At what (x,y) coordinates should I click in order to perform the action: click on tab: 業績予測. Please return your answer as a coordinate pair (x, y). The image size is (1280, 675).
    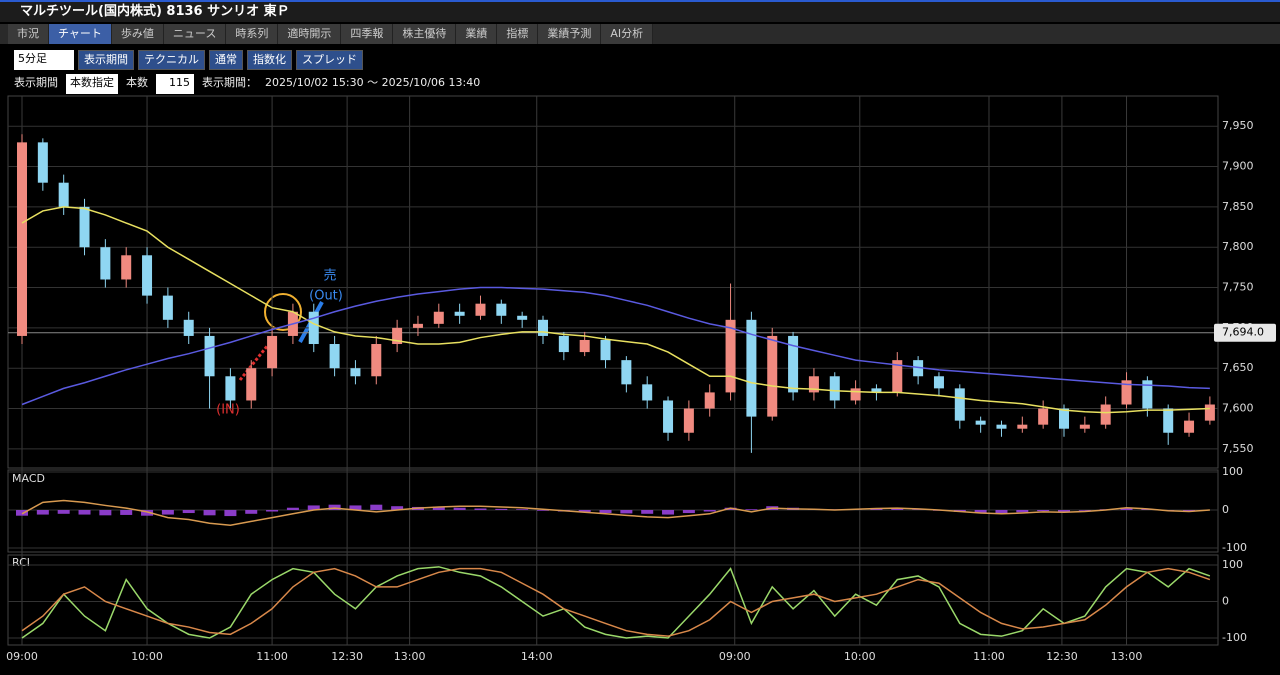
    Looking at the image, I should click on (570, 34).